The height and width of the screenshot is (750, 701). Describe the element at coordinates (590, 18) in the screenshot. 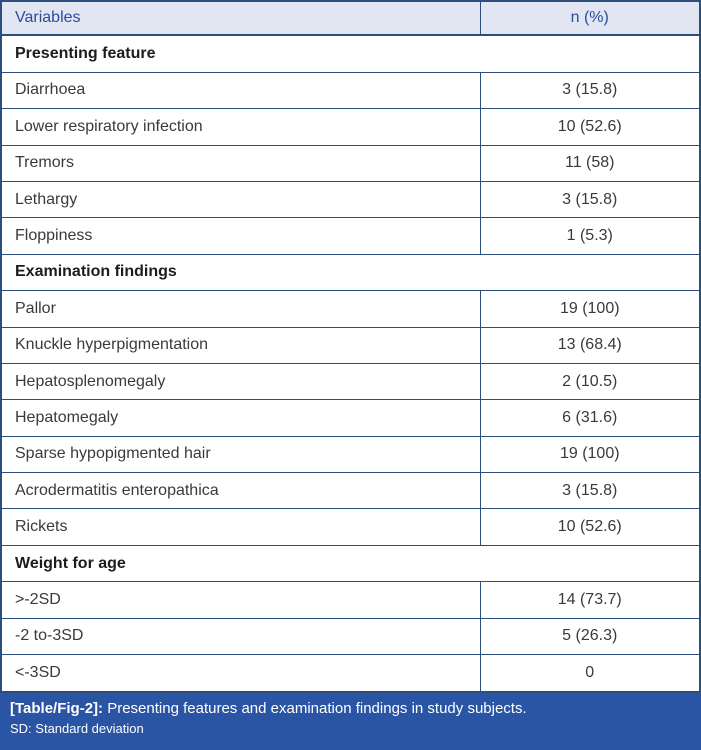

I see `column-header-n-pct: n (%)` at that location.